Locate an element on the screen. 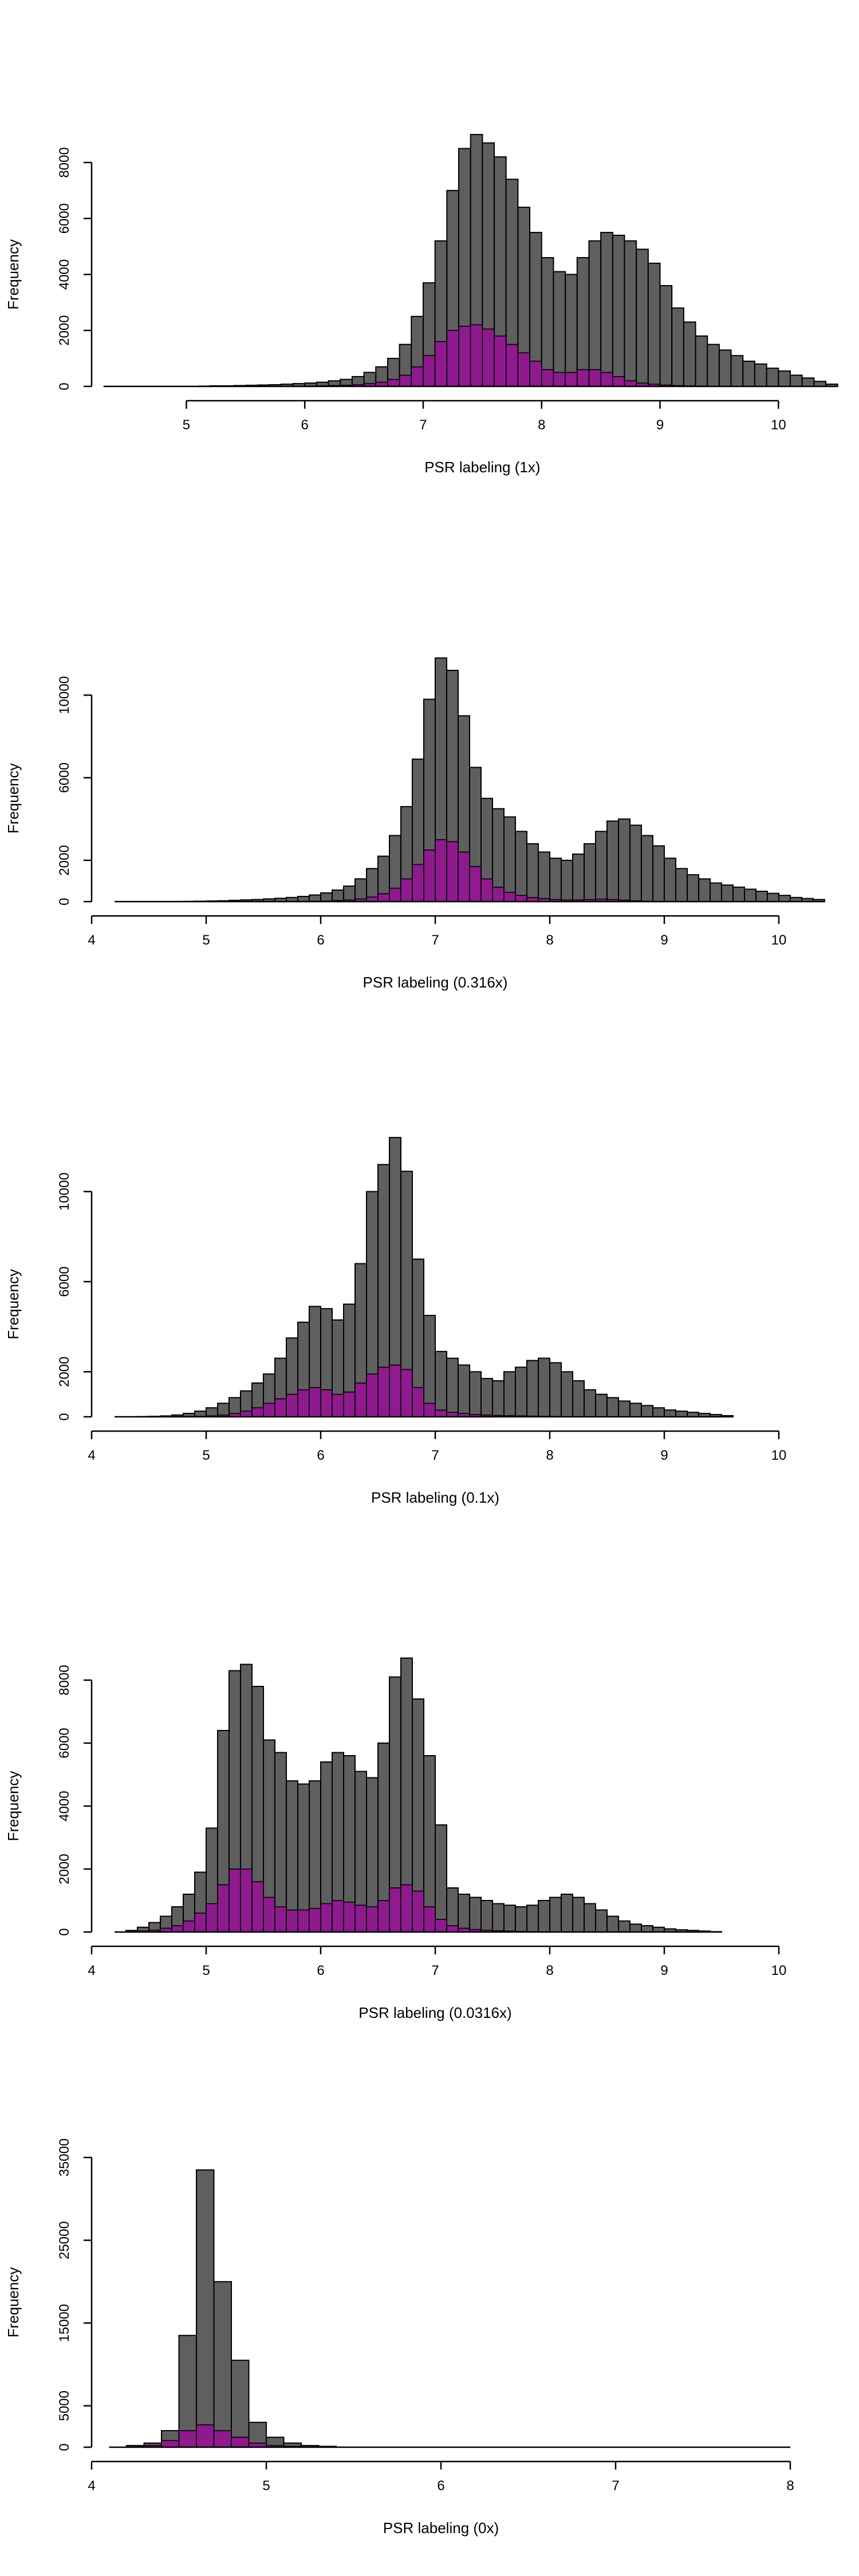 The width and height of the screenshot is (859, 2576). y-tick-label: 35000 is located at coordinates (64, 2158).